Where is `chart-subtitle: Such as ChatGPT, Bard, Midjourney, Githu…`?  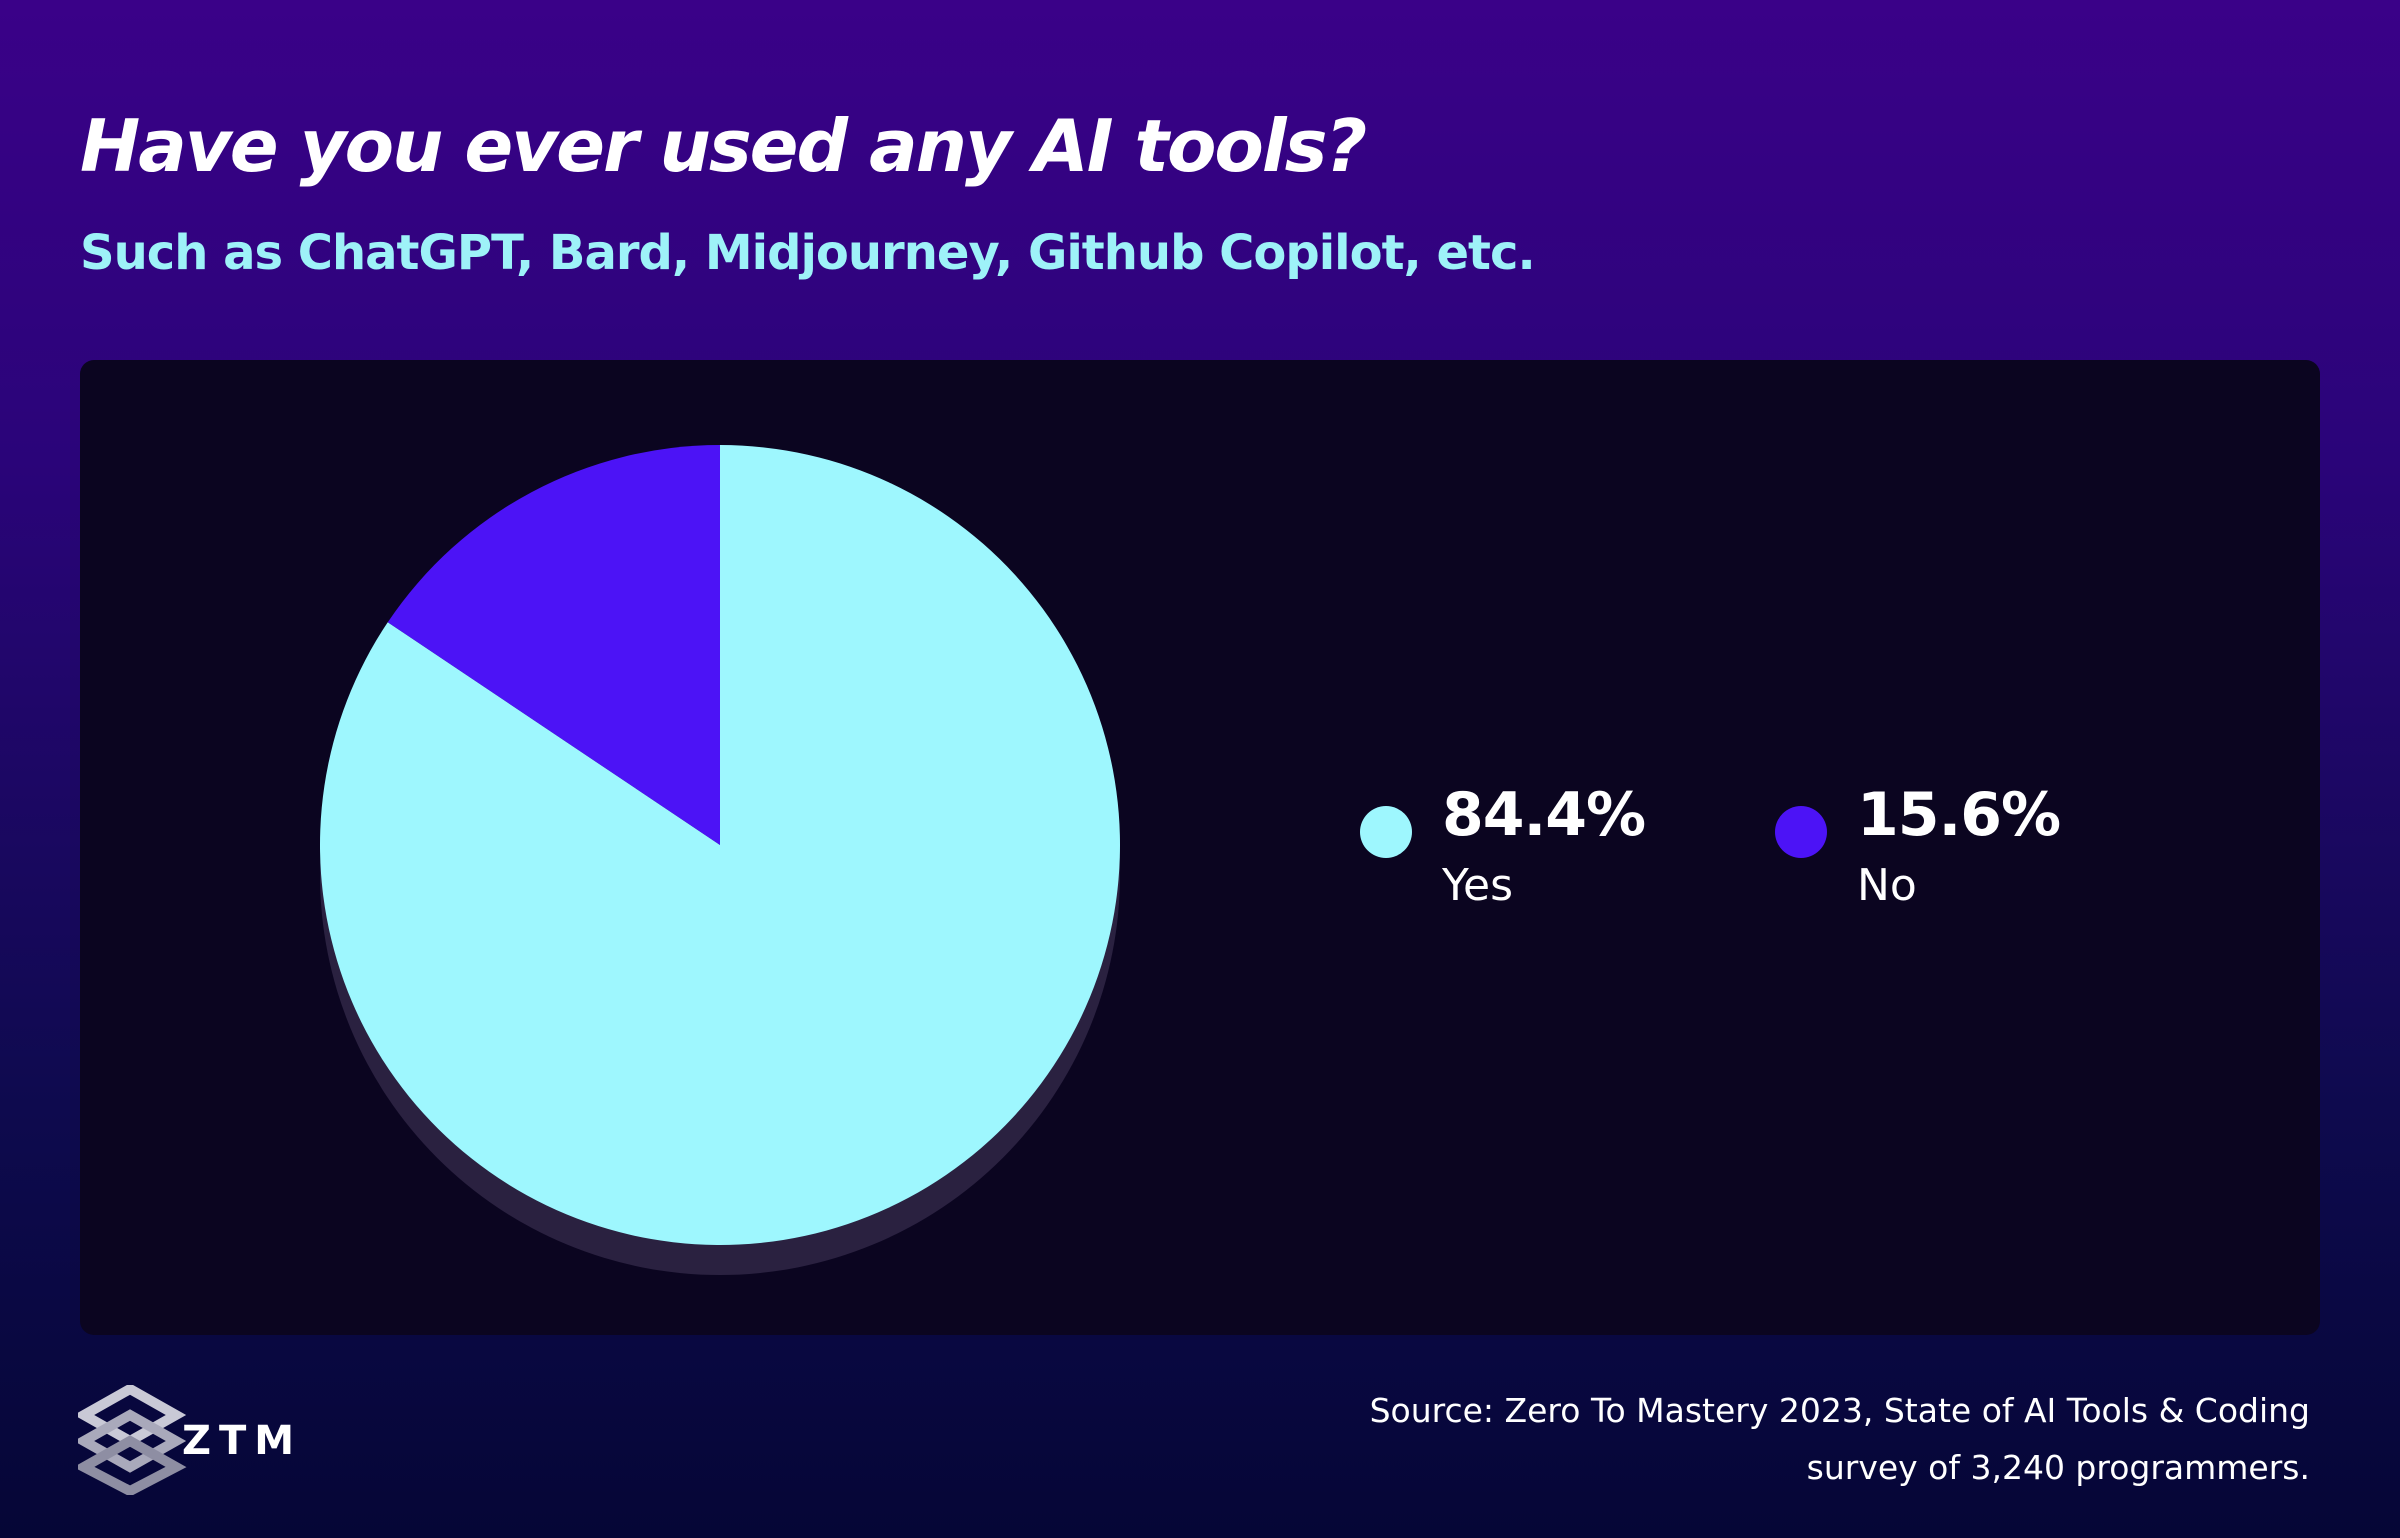
chart-subtitle: Such as ChatGPT, Bard, Midjourney, Githu… is located at coordinates (808, 253).